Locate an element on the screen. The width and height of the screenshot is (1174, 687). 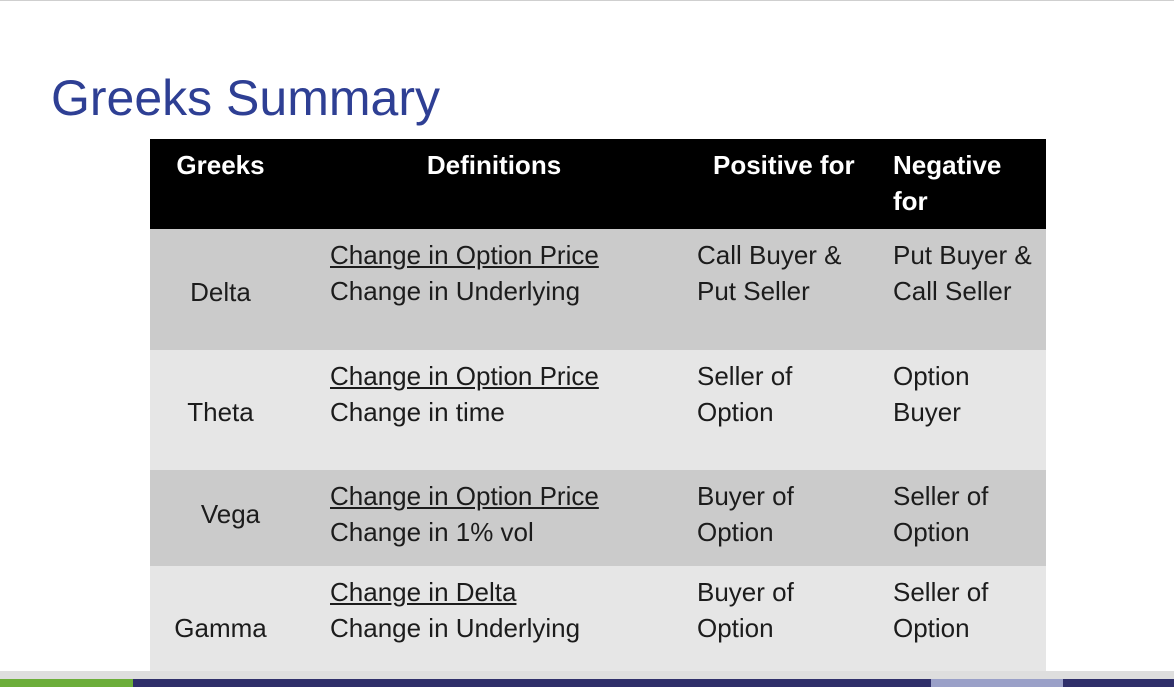
negative-for-cell: Option Buyer is located at coordinates (969, 410).